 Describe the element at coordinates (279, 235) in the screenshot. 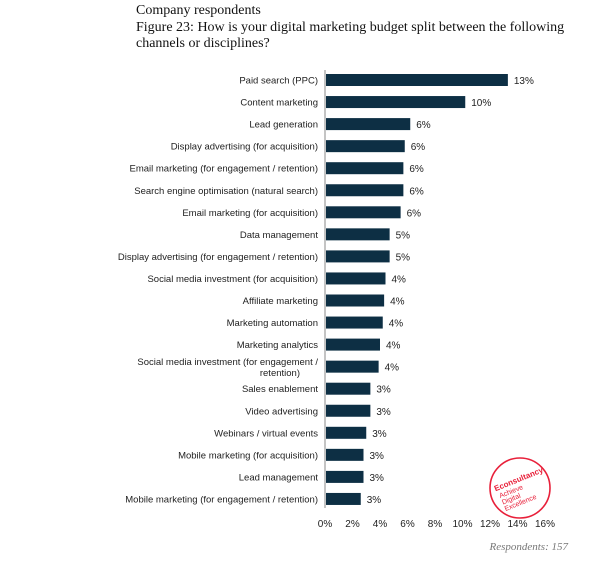

I see `category-label: Data management` at that location.